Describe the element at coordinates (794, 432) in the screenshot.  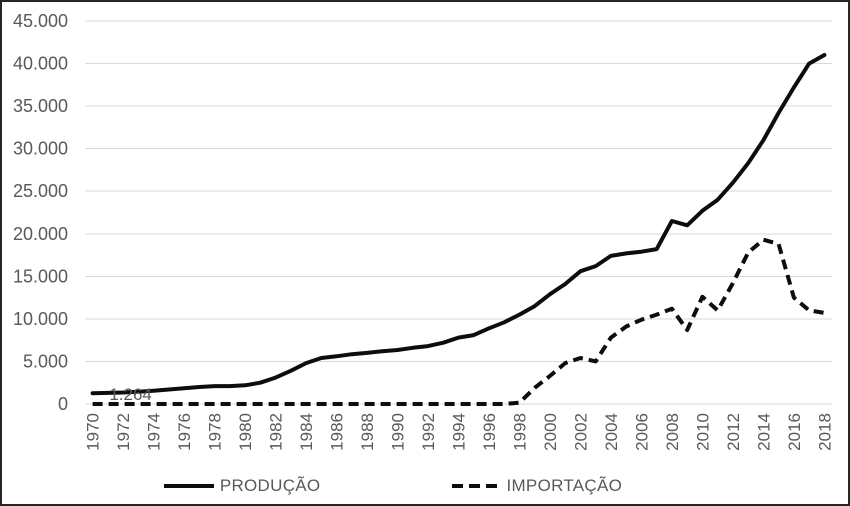
I see `x-axis-tick-label: 2016` at that location.